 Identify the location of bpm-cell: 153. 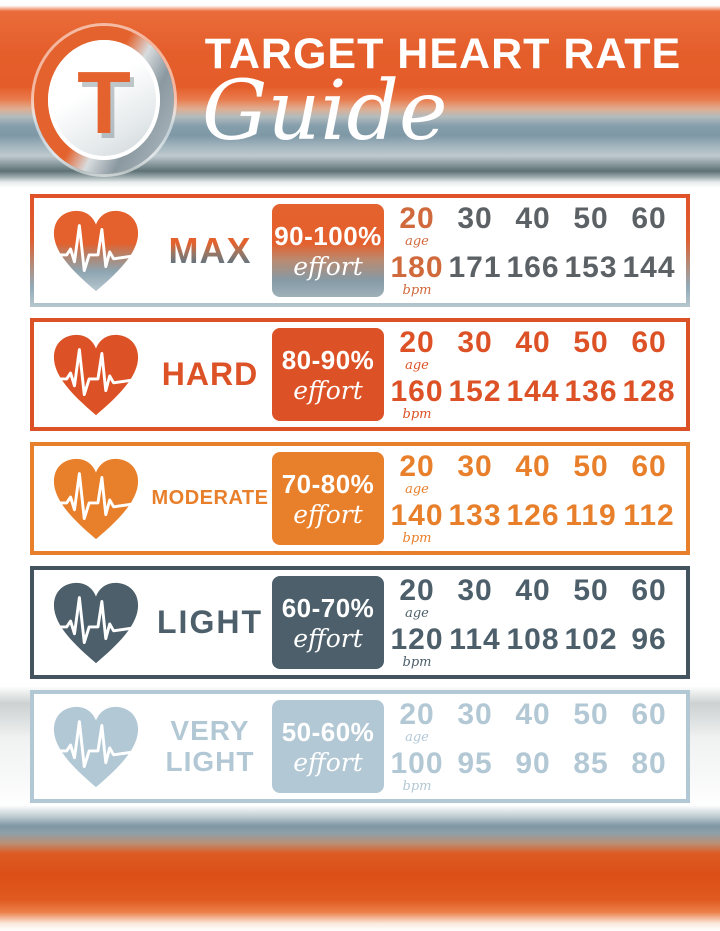
(591, 275).